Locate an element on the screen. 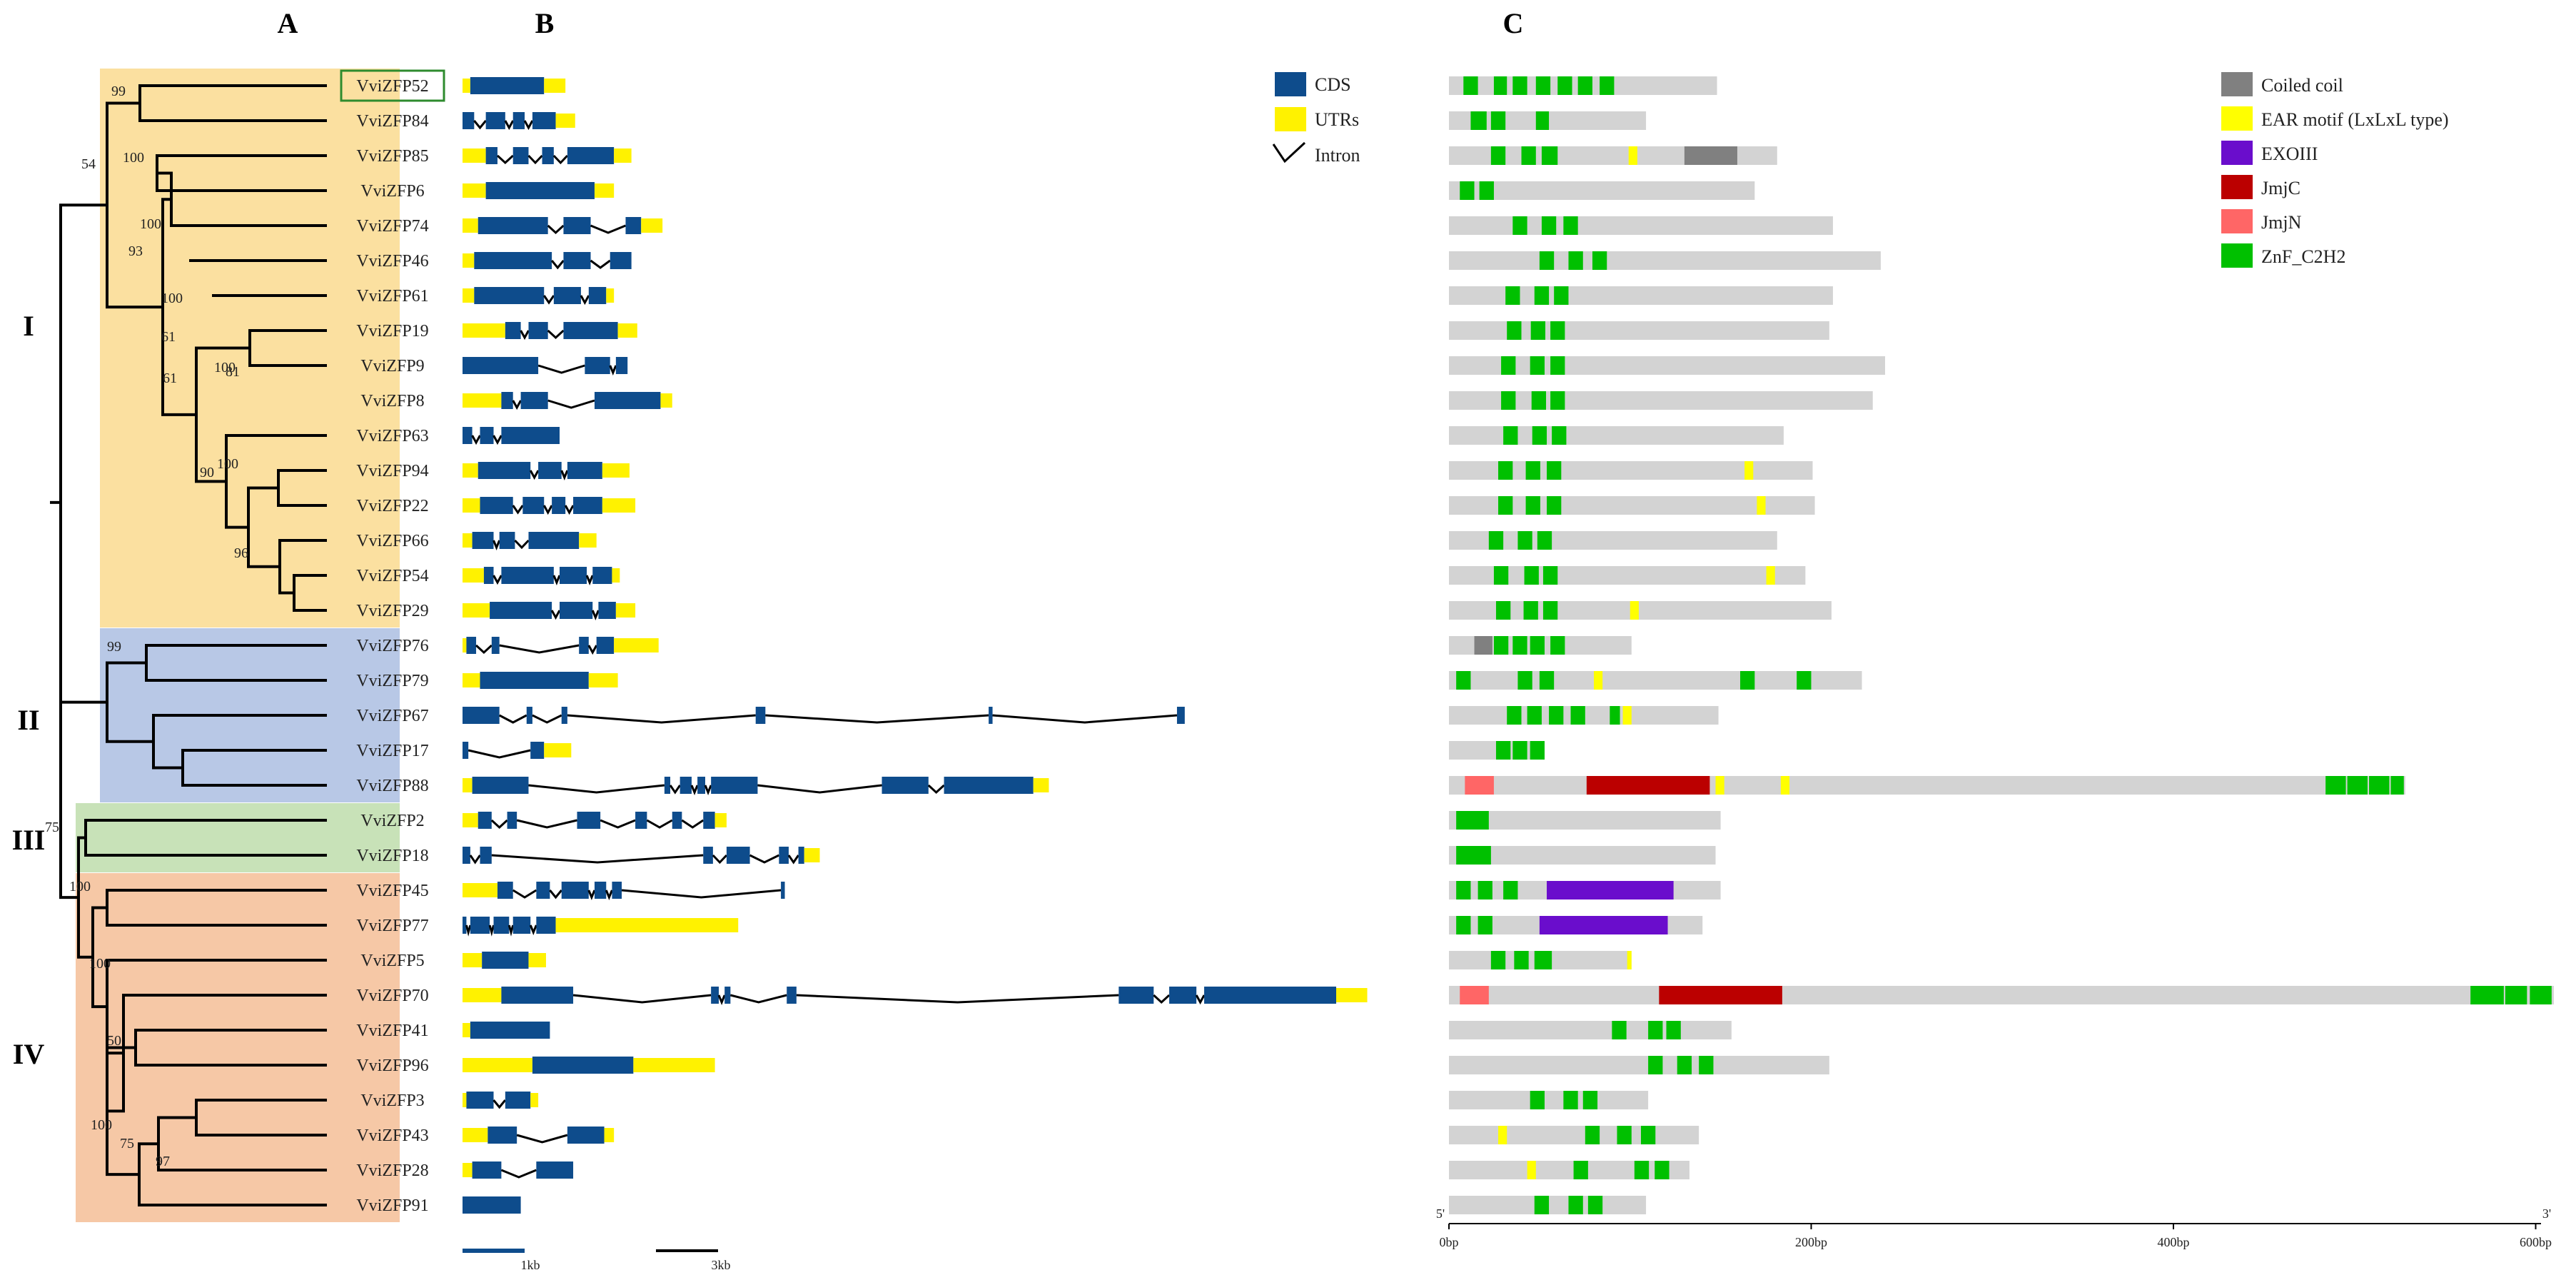 The height and width of the screenshot is (1280, 2576). gene-structure-vvizfp61 is located at coordinates (539, 296).